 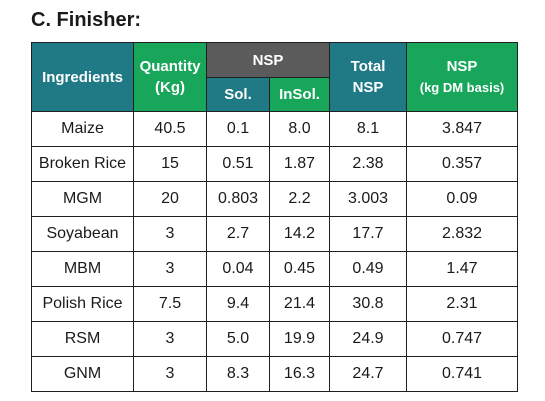 I want to click on cell-total: 30.8, so click(x=368, y=304).